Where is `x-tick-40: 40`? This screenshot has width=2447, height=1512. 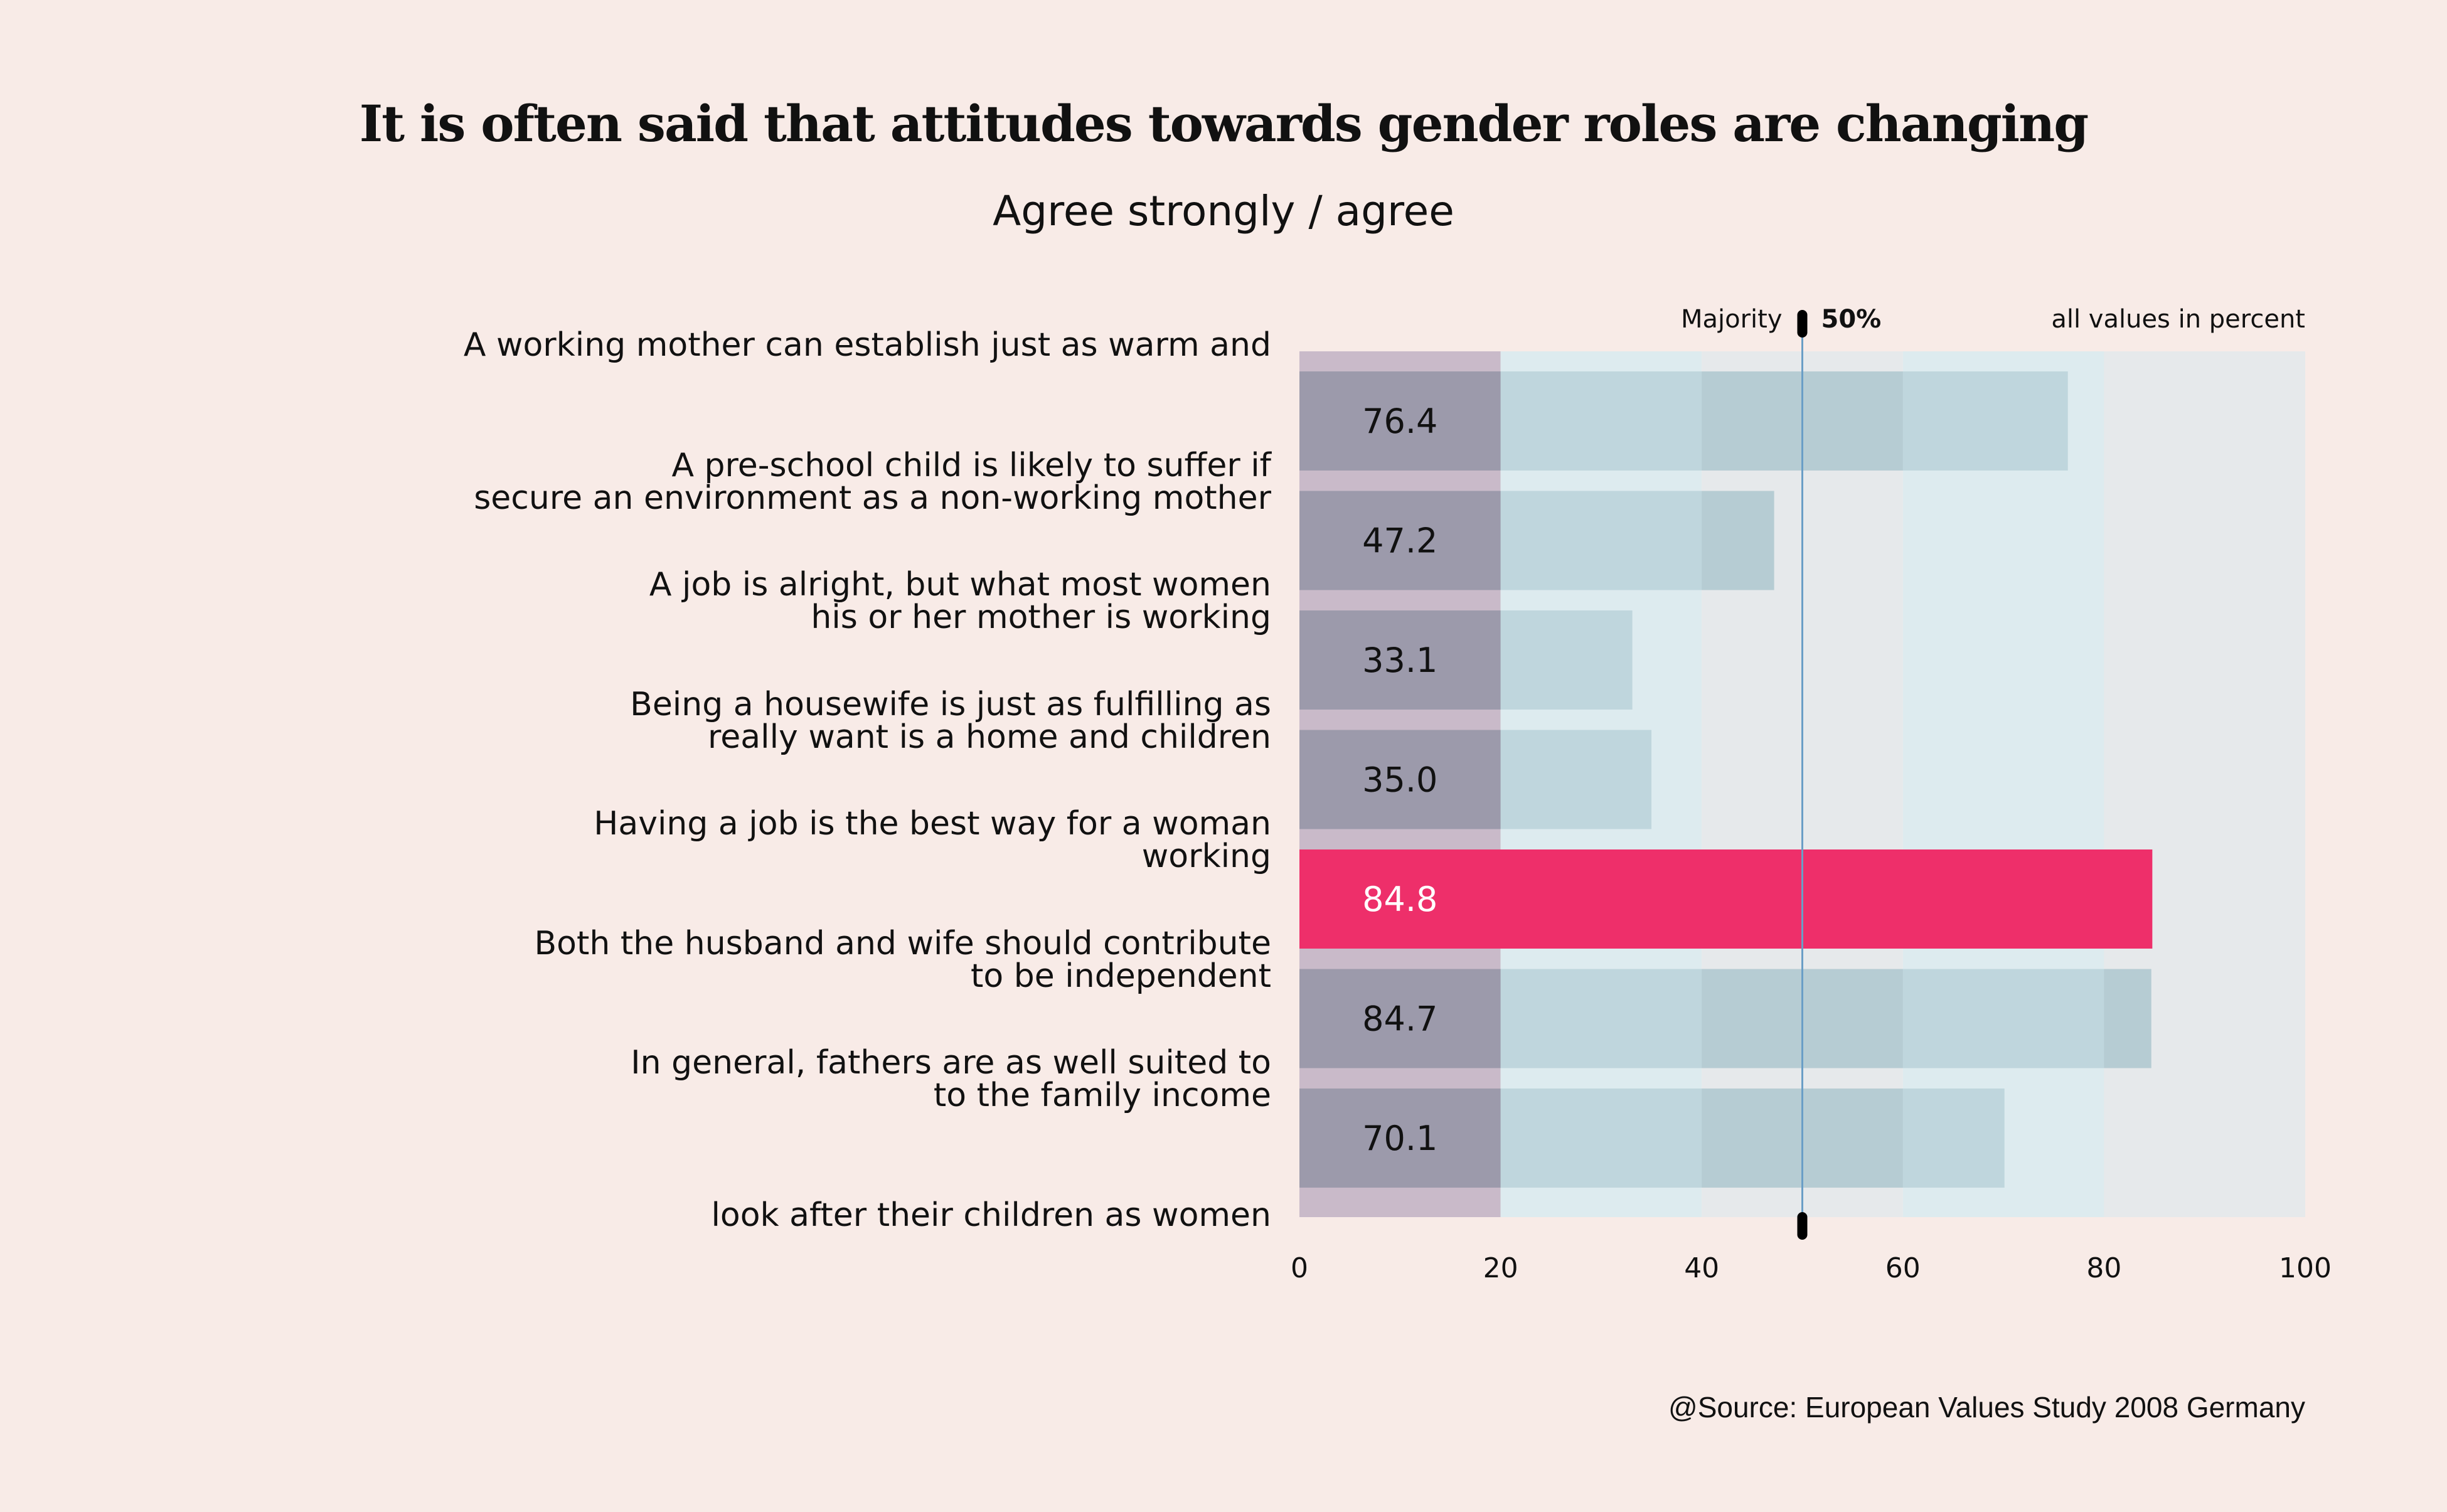
x-tick-40: 40 is located at coordinates (1701, 1268).